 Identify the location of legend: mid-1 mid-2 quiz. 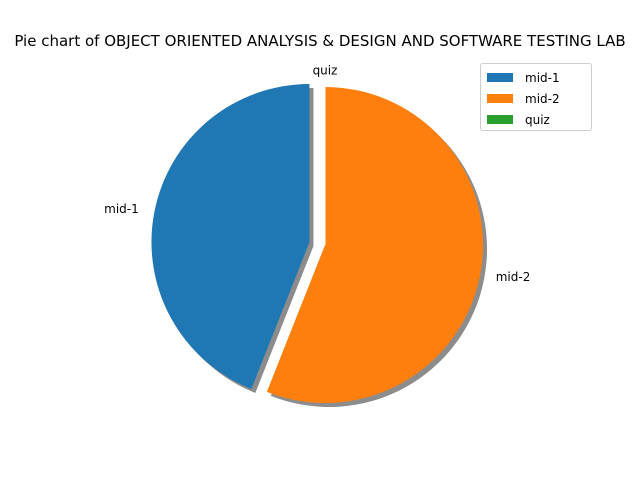
(536, 97).